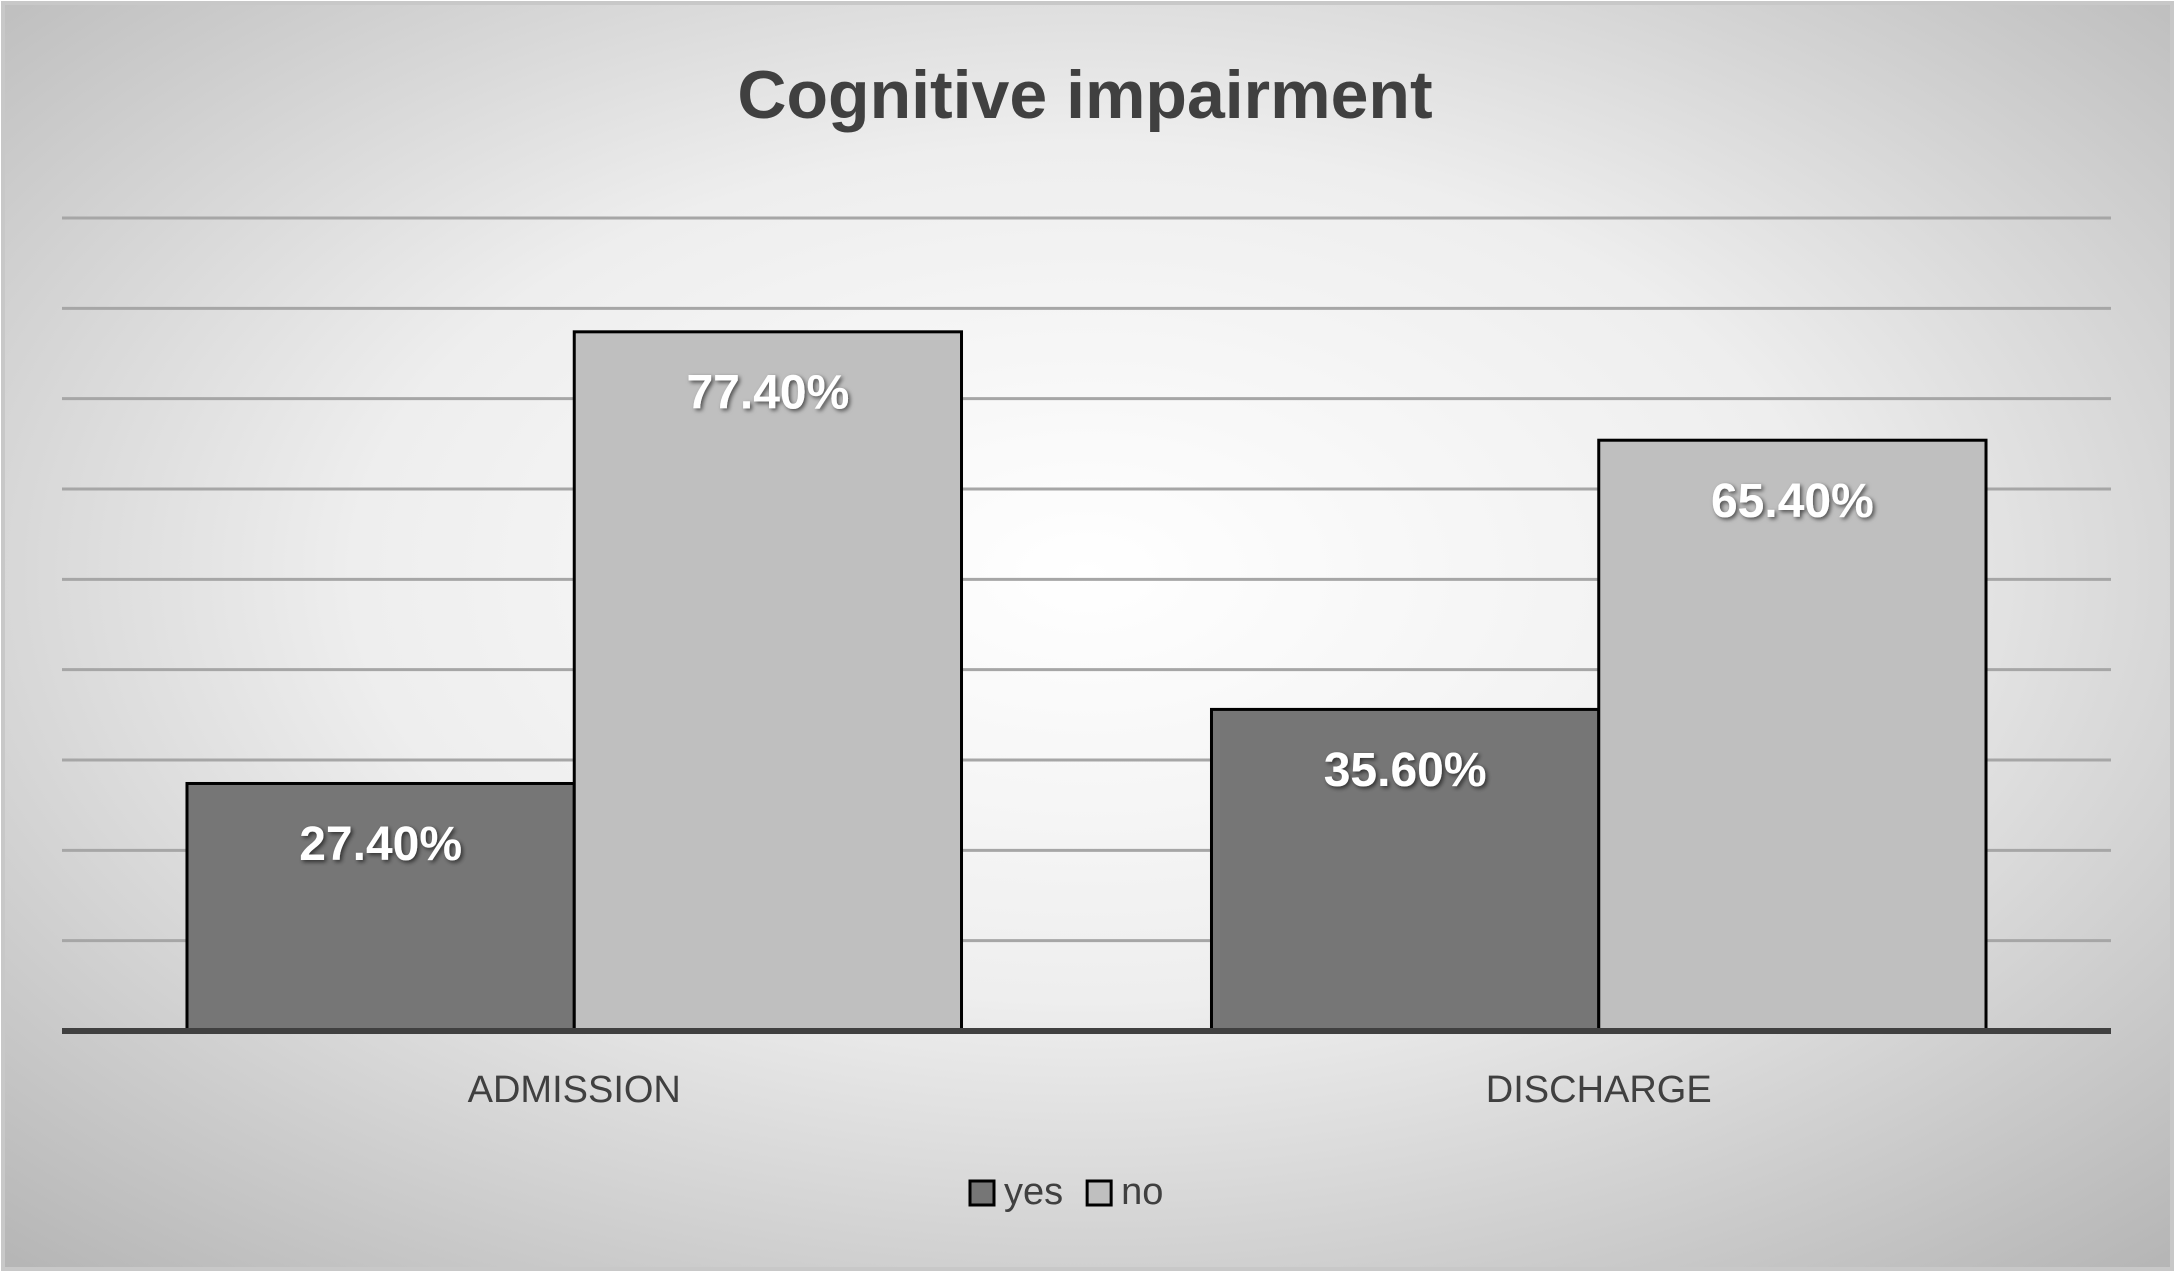  What do you see at coordinates (380, 844) in the screenshot?
I see `data-label: 27.40%` at bounding box center [380, 844].